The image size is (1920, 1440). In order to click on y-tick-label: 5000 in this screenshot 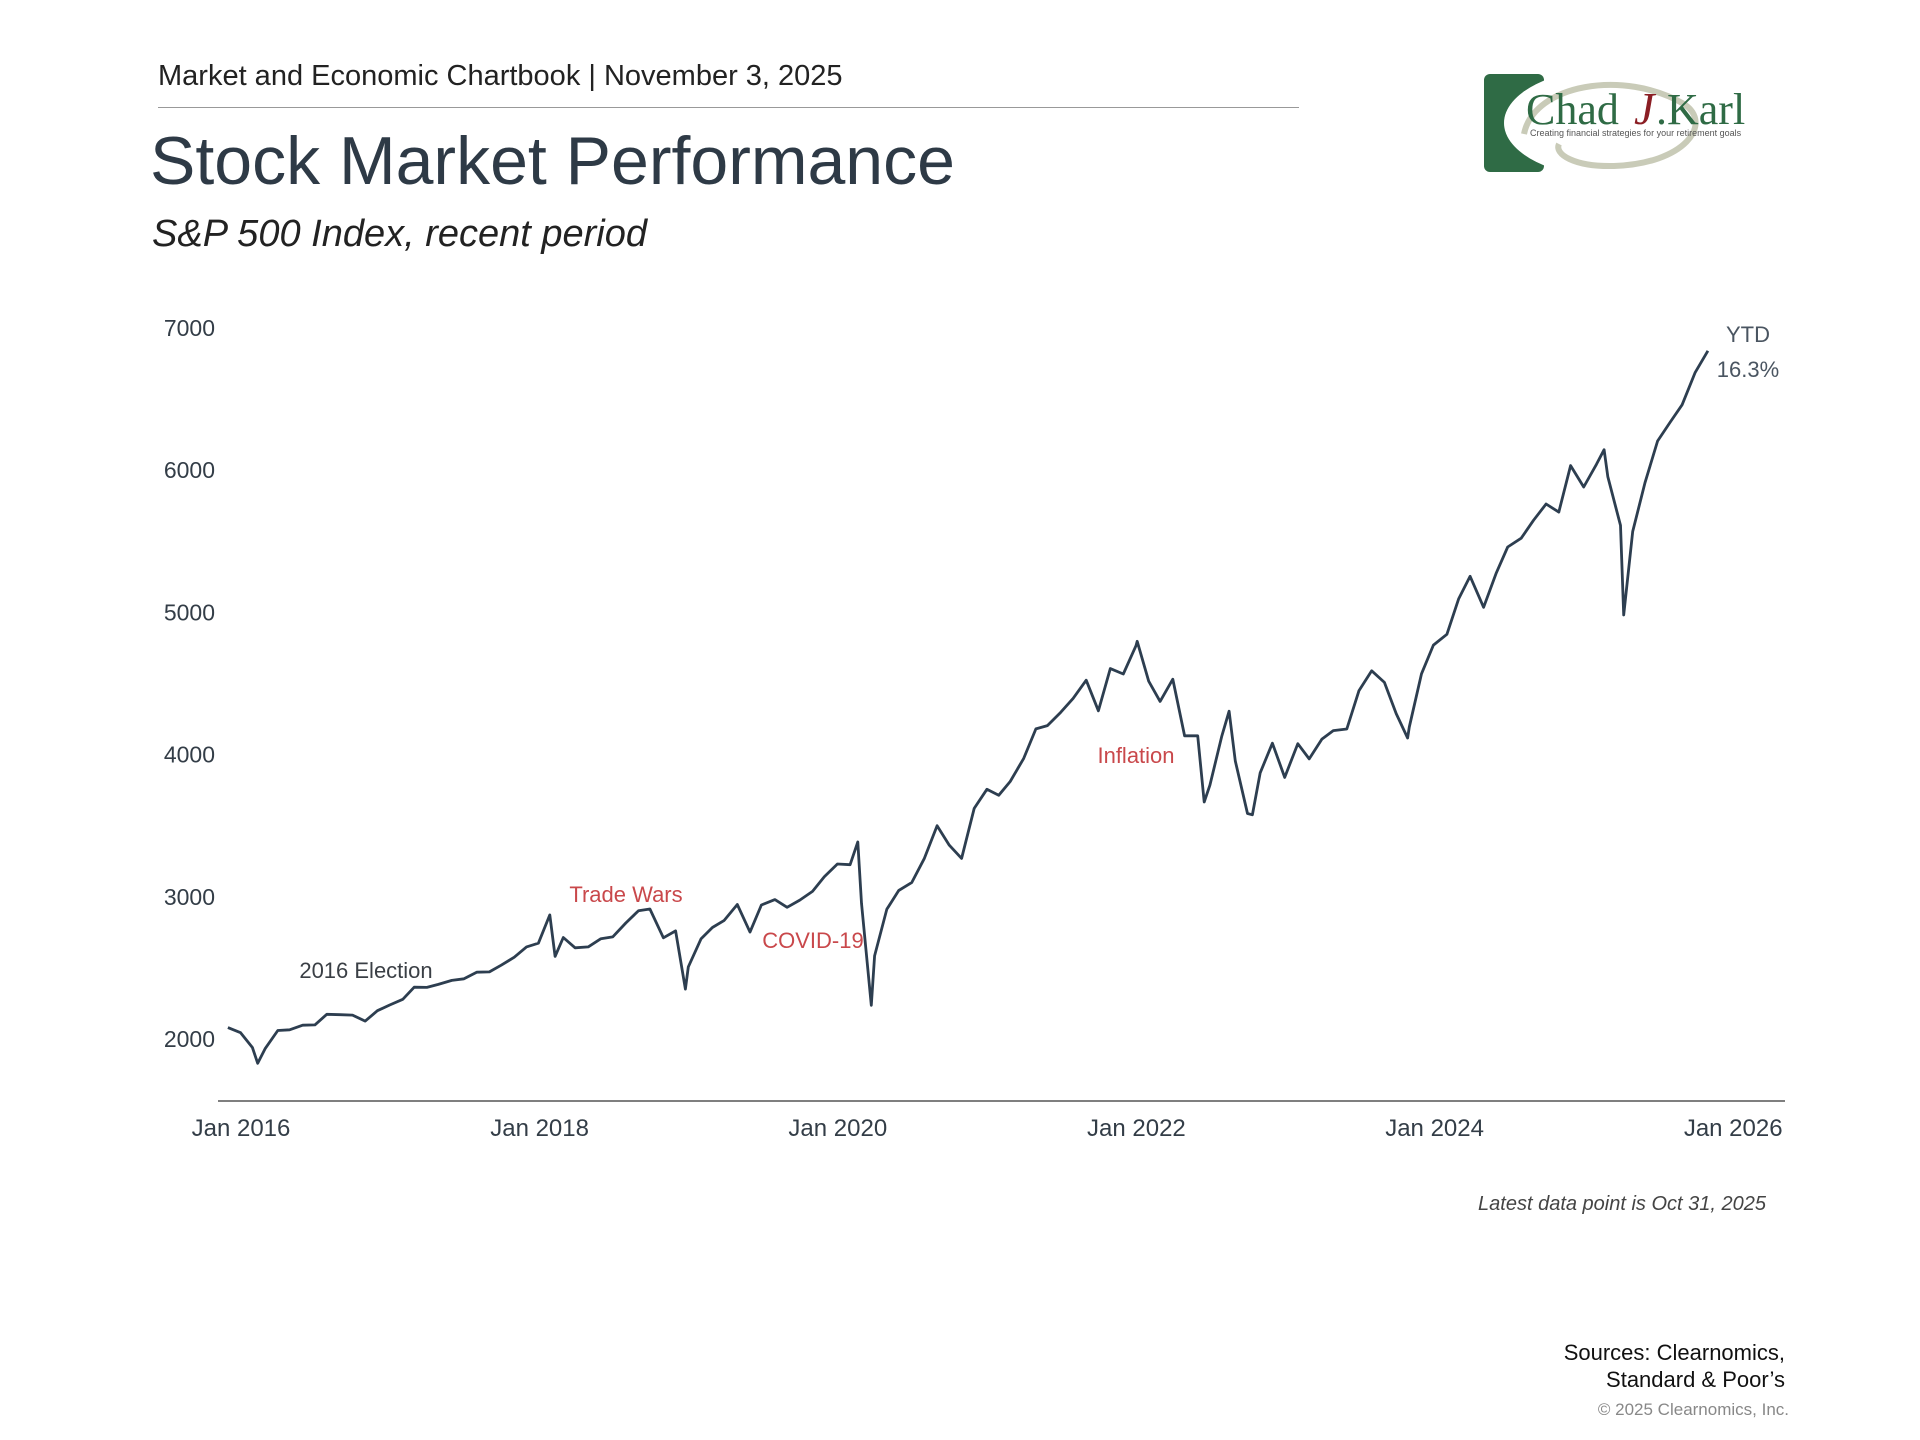, I will do `click(189, 612)`.